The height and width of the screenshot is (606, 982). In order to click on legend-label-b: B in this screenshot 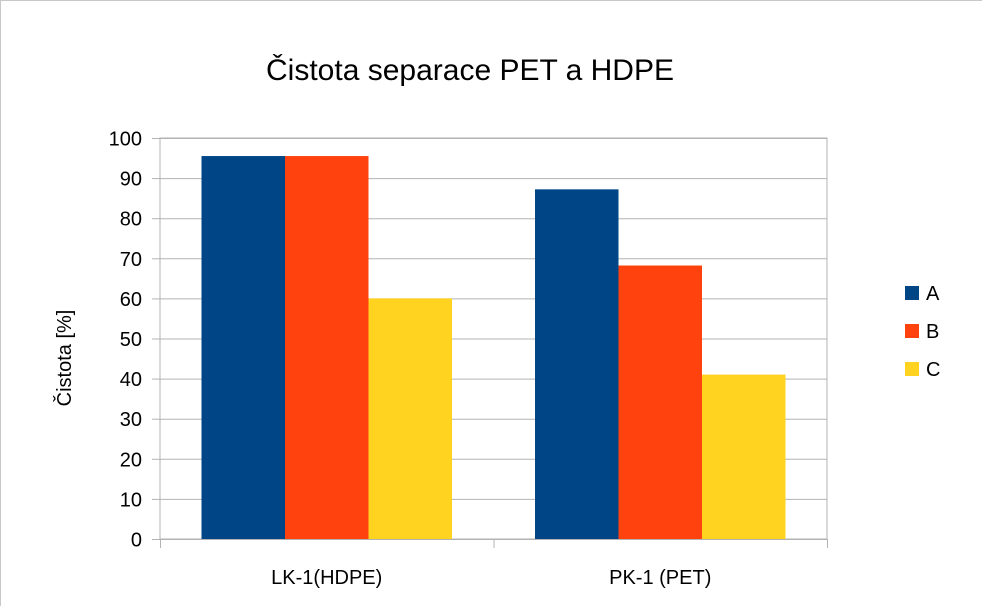, I will do `click(932, 332)`.